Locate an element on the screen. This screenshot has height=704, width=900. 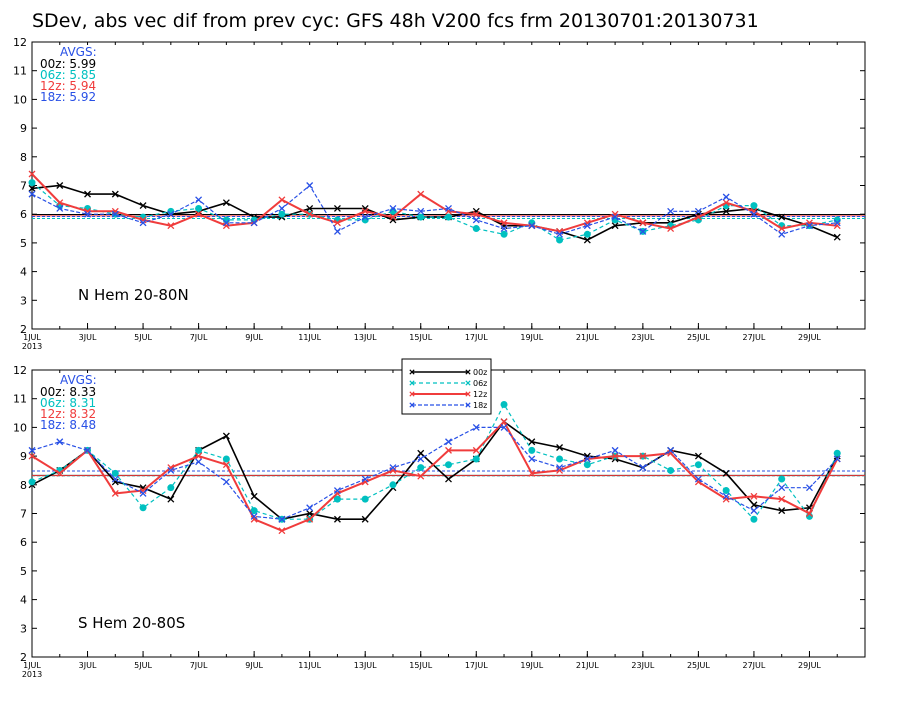
avgs-title: AVGS: is located at coordinates (78, 380).